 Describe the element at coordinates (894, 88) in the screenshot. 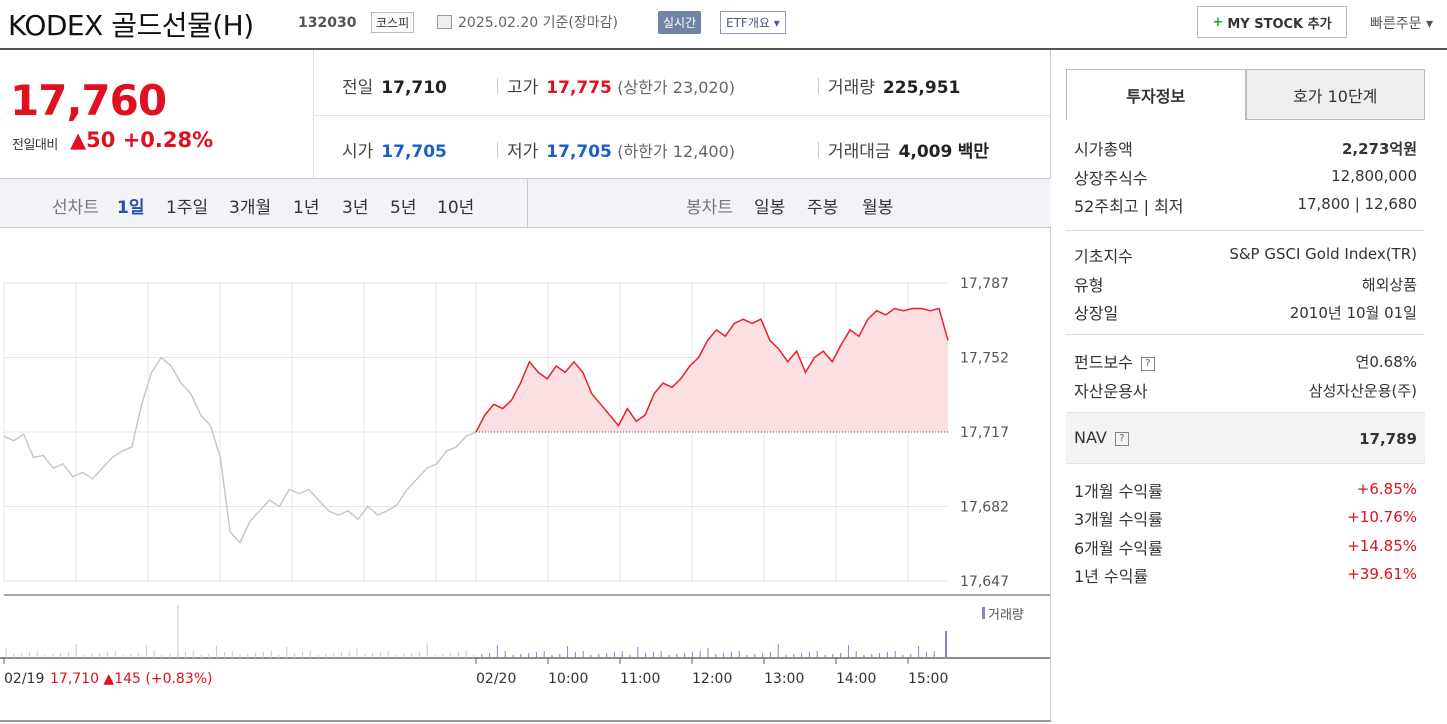

I see `volume: 거래량 225,951` at that location.